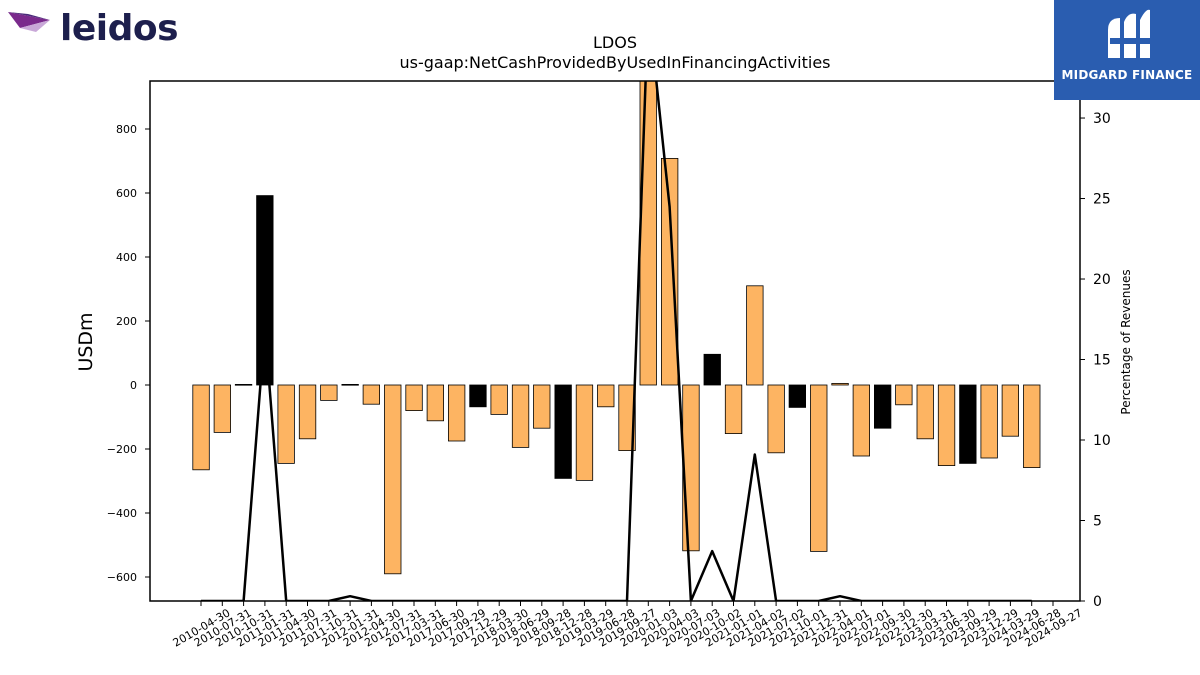  What do you see at coordinates (1127, 75) in the screenshot?
I see `sponsor-logo-text: MIDGARD FINANCE` at bounding box center [1127, 75].